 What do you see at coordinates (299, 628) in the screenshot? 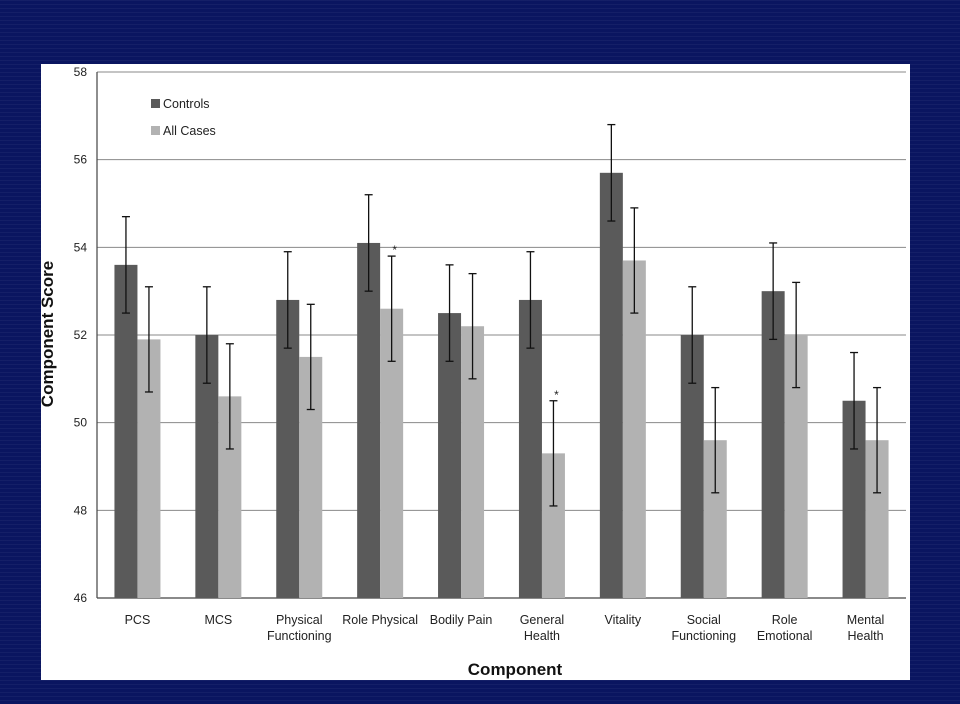
I see `x-tick-label: Physical Functioning` at bounding box center [299, 628].